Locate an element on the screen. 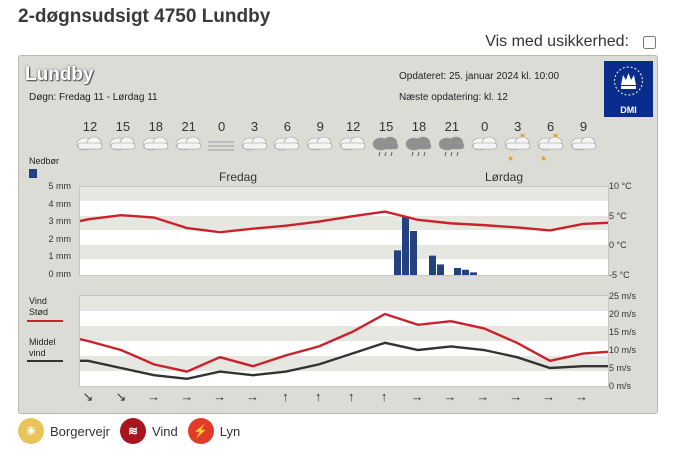  uncertainty-label: Vis med usikkerhed: is located at coordinates (557, 41).